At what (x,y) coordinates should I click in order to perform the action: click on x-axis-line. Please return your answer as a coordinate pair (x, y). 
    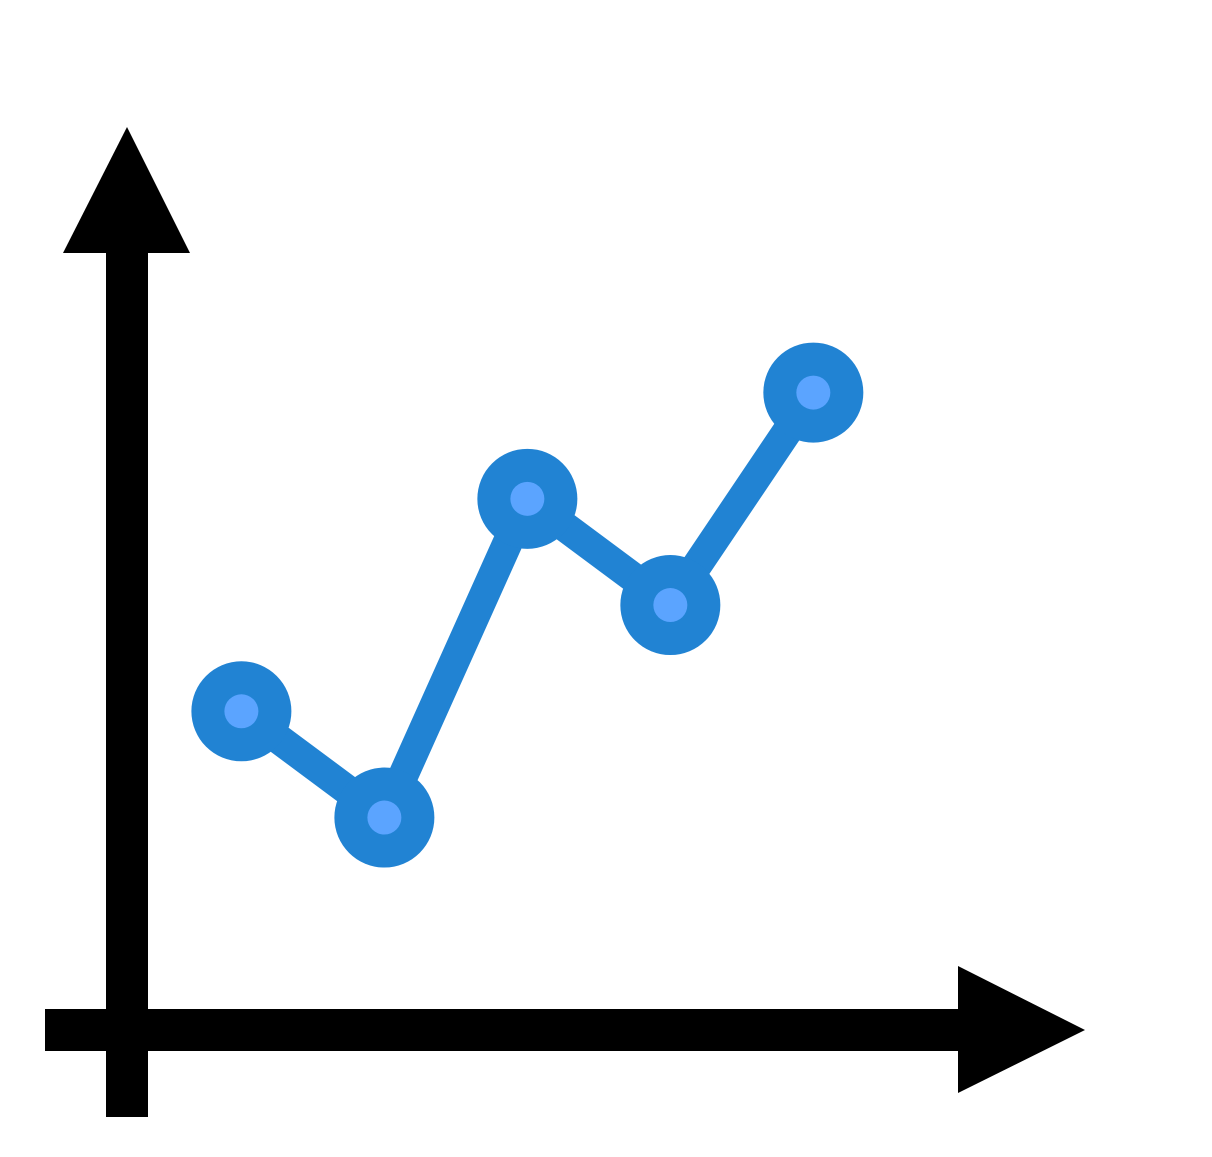
    Looking at the image, I should click on (505, 1030).